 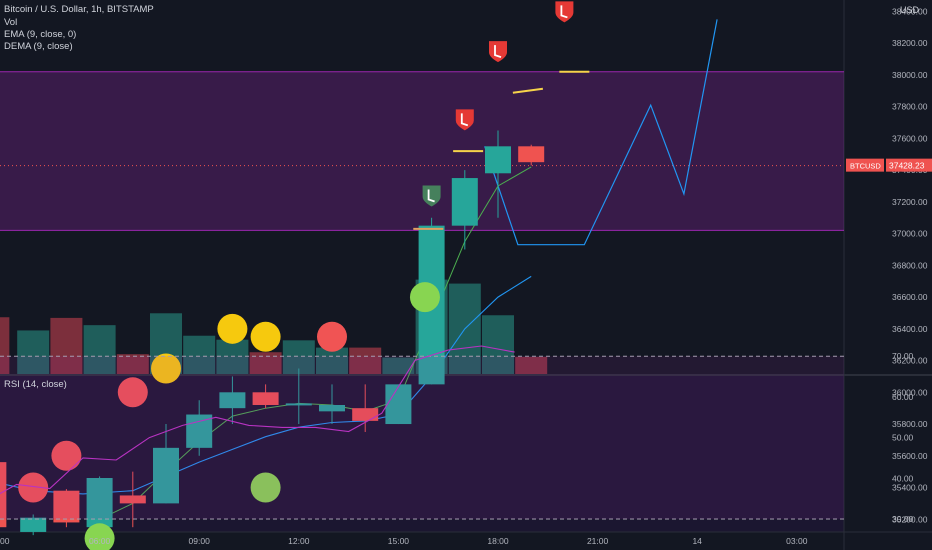 I want to click on price-tick-label: 35800.00, so click(x=910, y=424).